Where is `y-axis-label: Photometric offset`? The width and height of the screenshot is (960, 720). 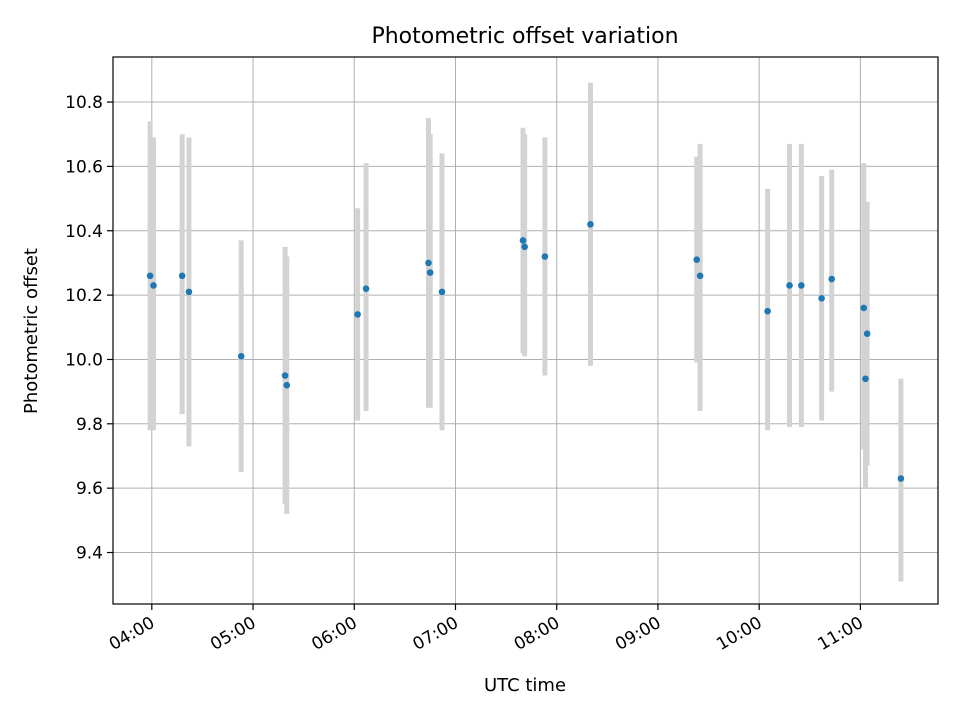
y-axis-label: Photometric offset is located at coordinates (31, 331).